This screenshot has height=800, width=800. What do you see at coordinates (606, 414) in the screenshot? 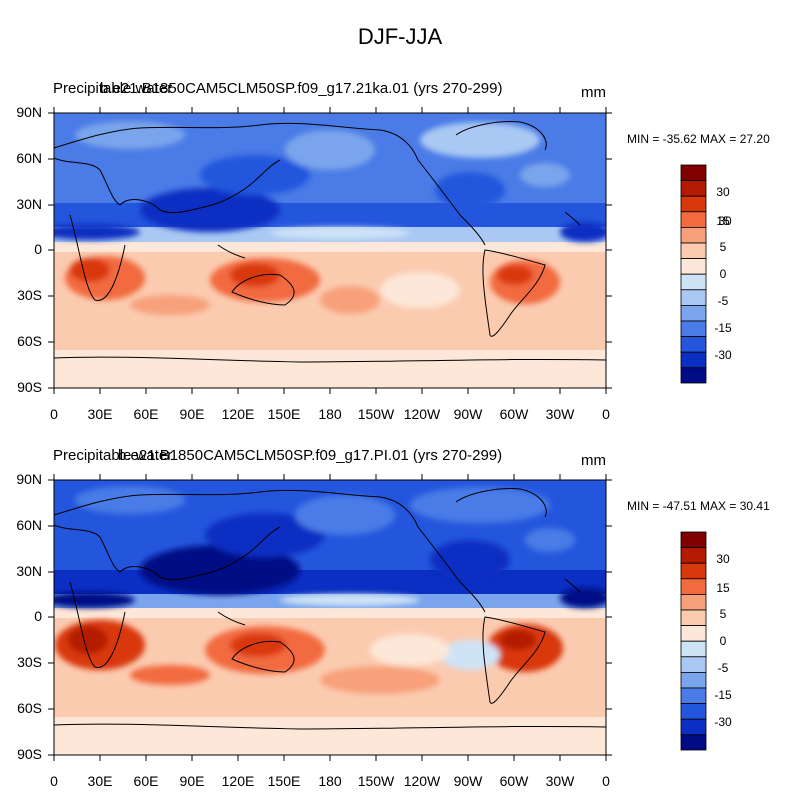
I see `top-lon-label-0-end: 0` at bounding box center [606, 414].